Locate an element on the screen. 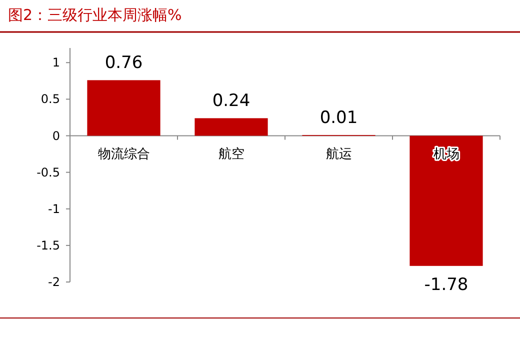 Image resolution: width=520 pixels, height=354 pixels. data-label: 0.24 is located at coordinates (231, 101).